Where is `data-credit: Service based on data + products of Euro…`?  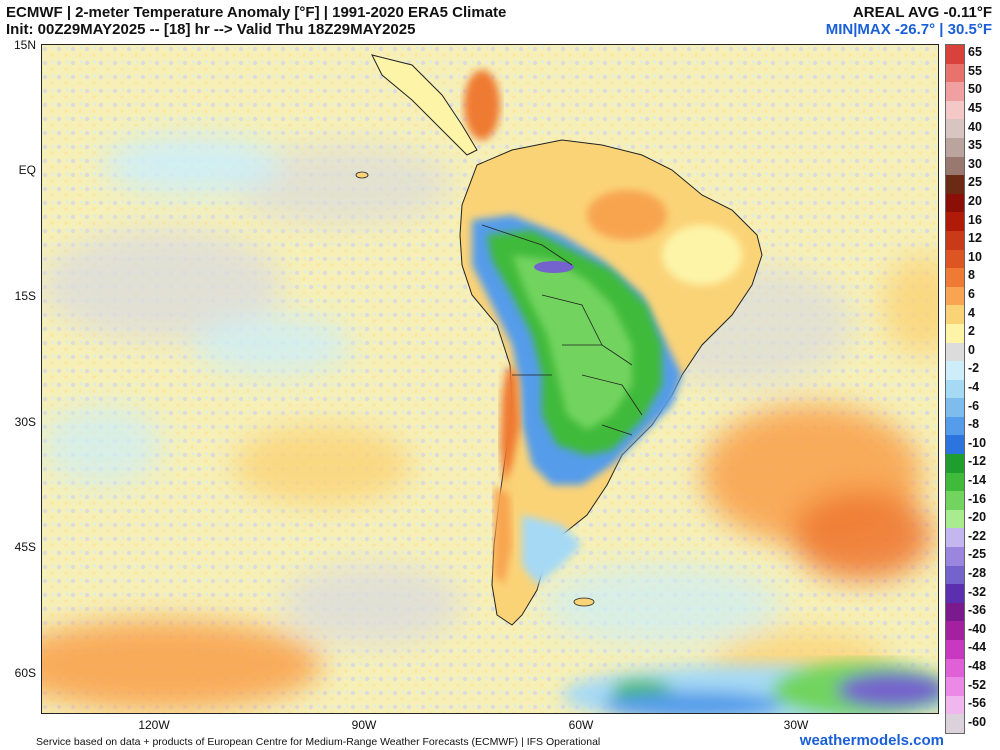
data-credit: Service based on data + products of Euro… is located at coordinates (318, 742).